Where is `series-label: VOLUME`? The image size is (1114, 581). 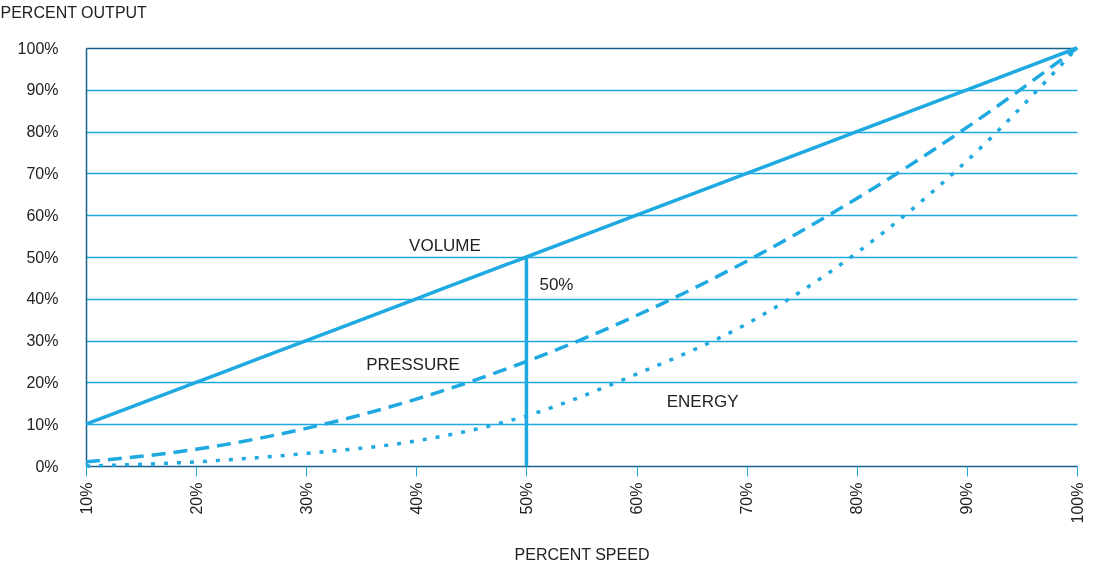
series-label: VOLUME is located at coordinates (445, 245).